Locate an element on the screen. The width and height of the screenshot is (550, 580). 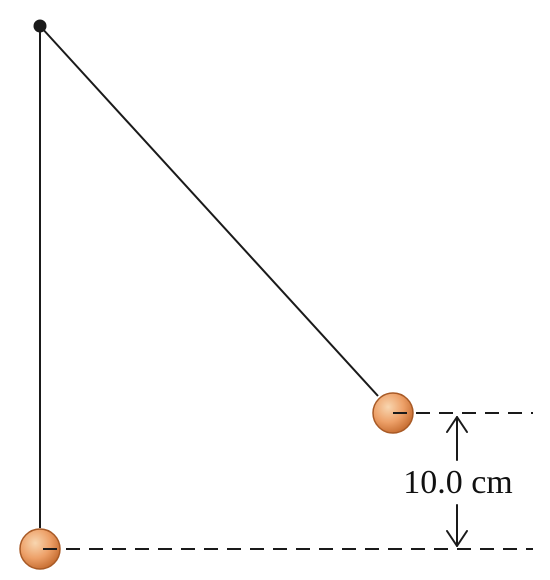
height-label: 10.0 cm is located at coordinates (458, 482).